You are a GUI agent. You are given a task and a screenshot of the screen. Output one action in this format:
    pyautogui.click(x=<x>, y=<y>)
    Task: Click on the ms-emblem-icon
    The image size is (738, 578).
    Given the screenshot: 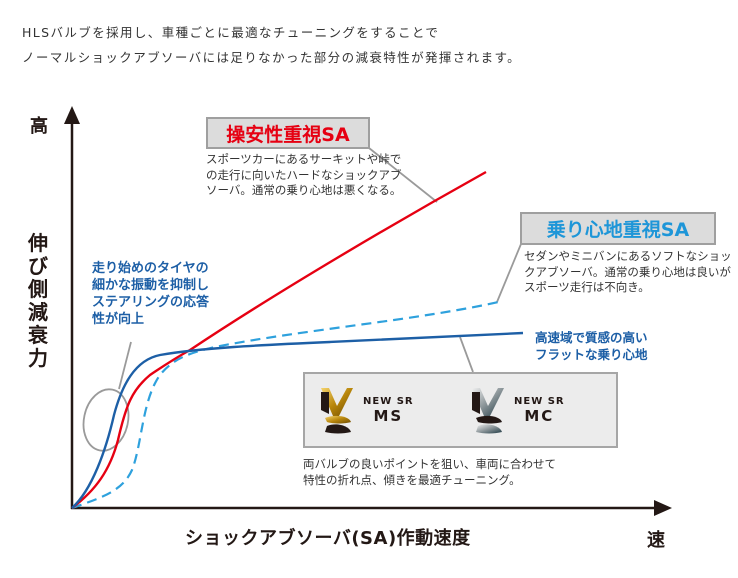 What is the action you would take?
    pyautogui.click(x=337, y=411)
    